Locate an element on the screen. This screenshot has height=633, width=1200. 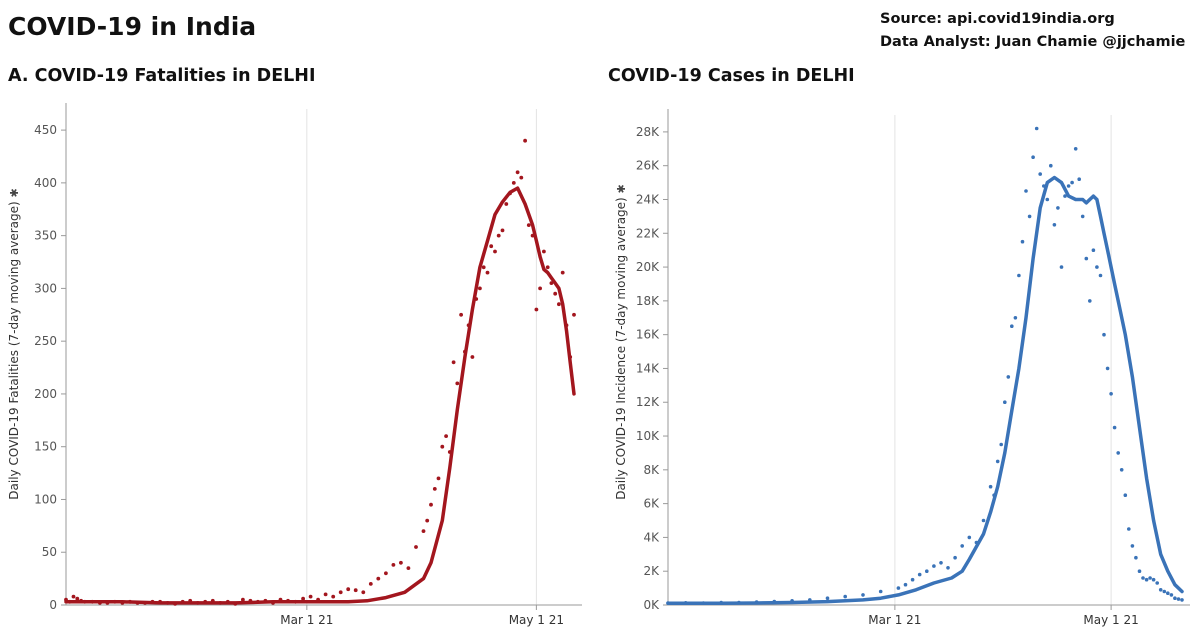
fatalities-x-tick-label: Mar 1 21 is located at coordinates (306, 620).